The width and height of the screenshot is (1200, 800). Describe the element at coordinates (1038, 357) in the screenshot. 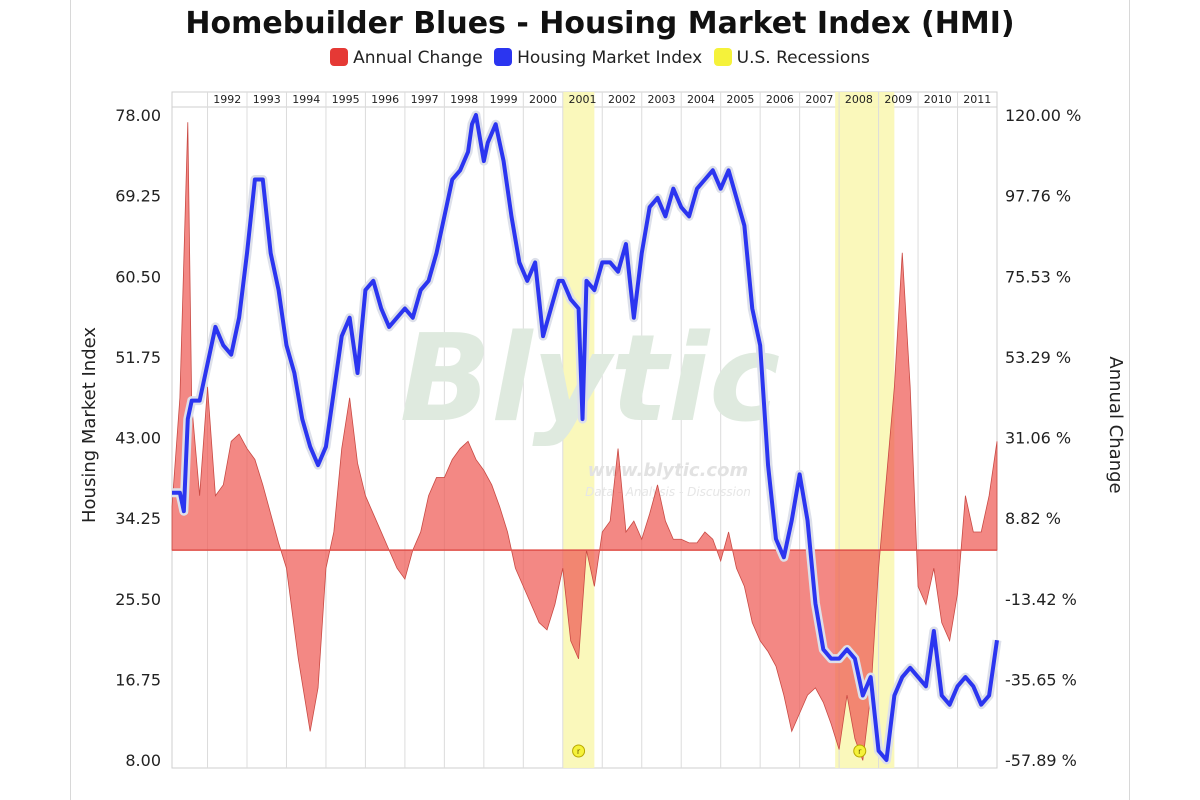

I see `y2-tick-label: 53.29 %` at that location.